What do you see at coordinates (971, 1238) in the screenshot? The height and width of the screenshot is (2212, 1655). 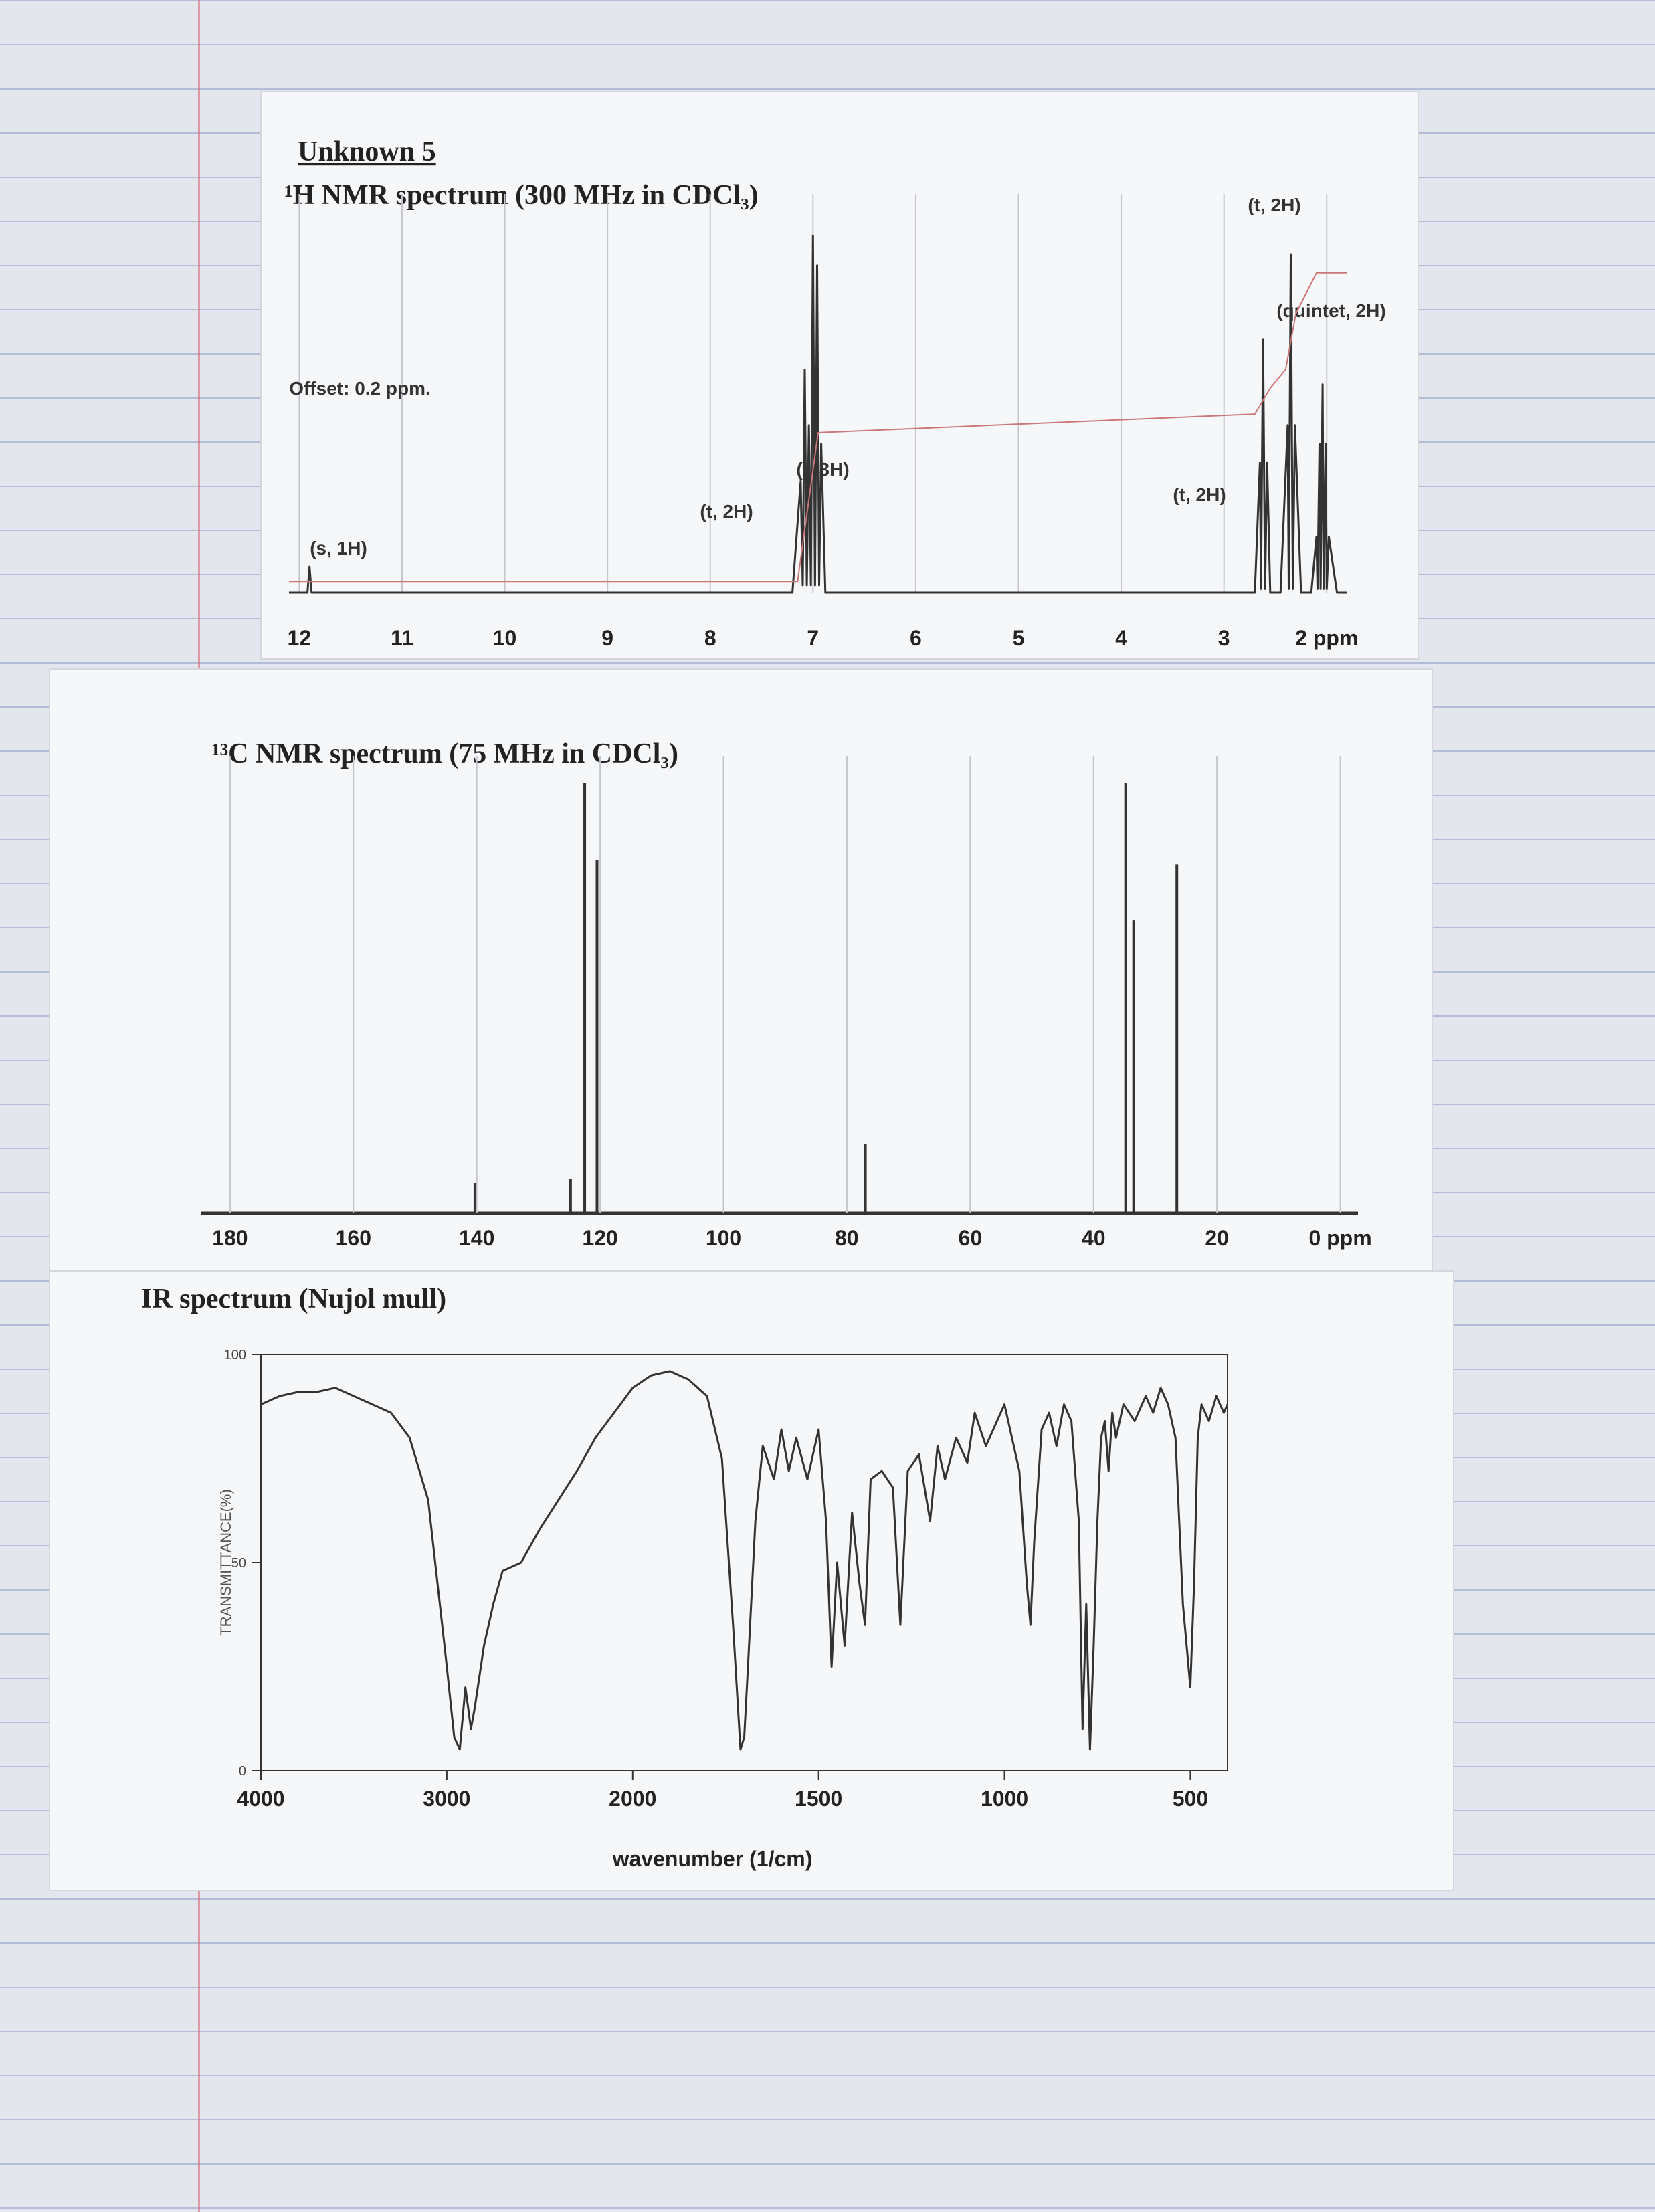 I see `x-tick-label: 60` at bounding box center [971, 1238].